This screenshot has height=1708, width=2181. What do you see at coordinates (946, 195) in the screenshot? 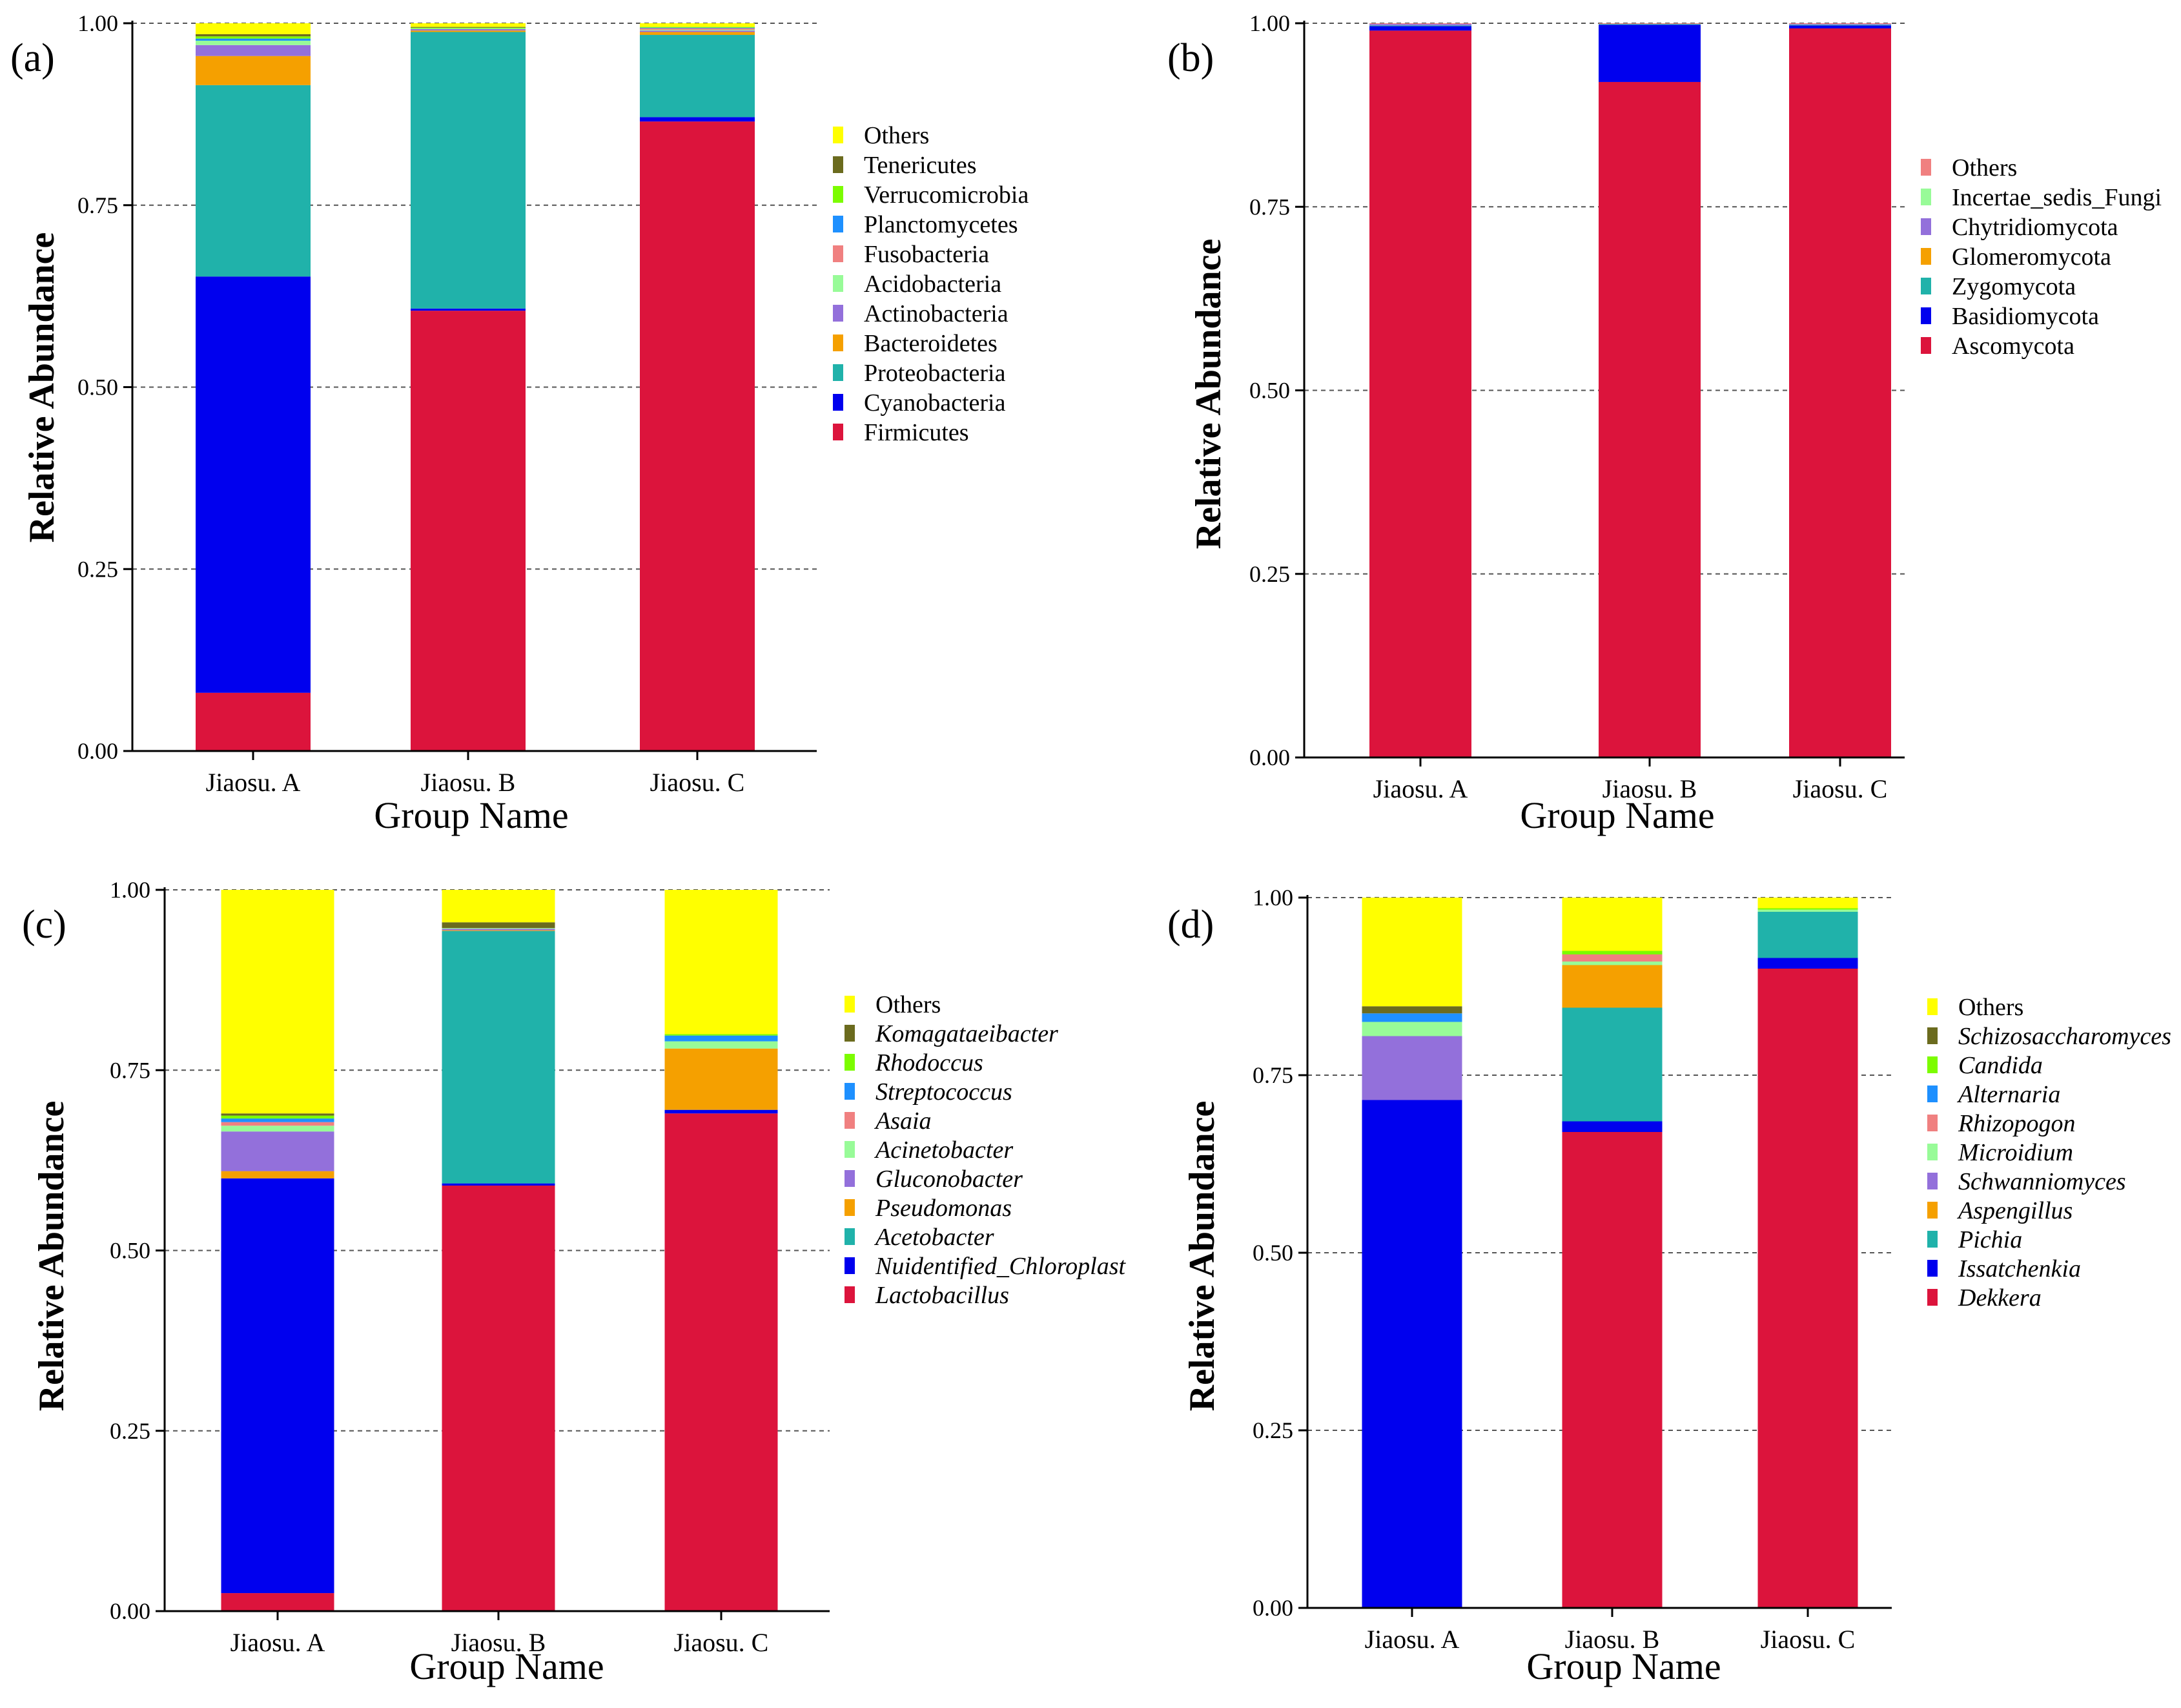
I see `legend-label: Verrucomicrobia` at bounding box center [946, 195].